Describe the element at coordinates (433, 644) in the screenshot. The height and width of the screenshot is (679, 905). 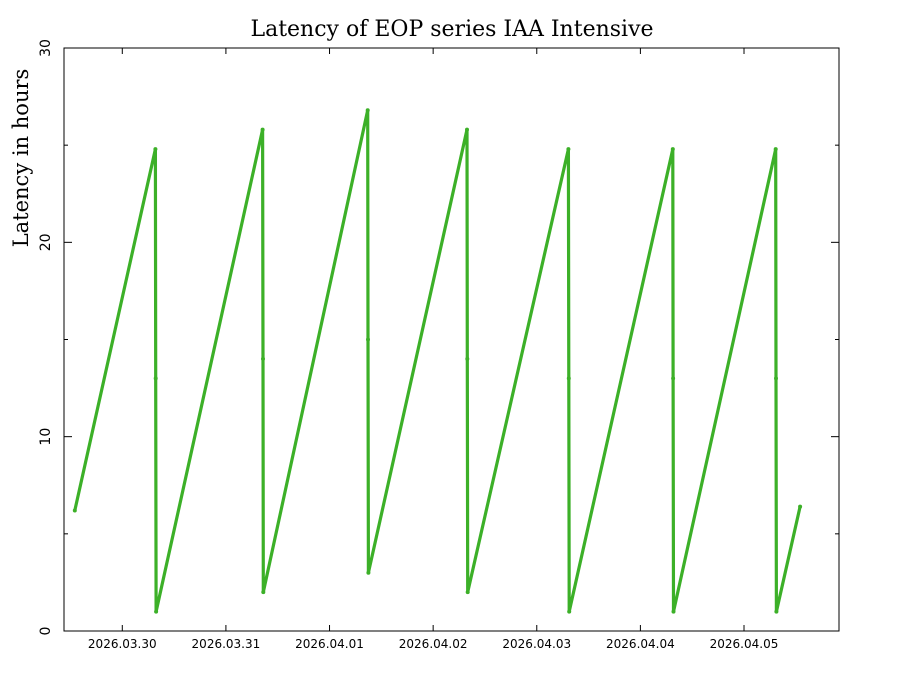
I see `x-tick-label: 2026.04.02` at that location.